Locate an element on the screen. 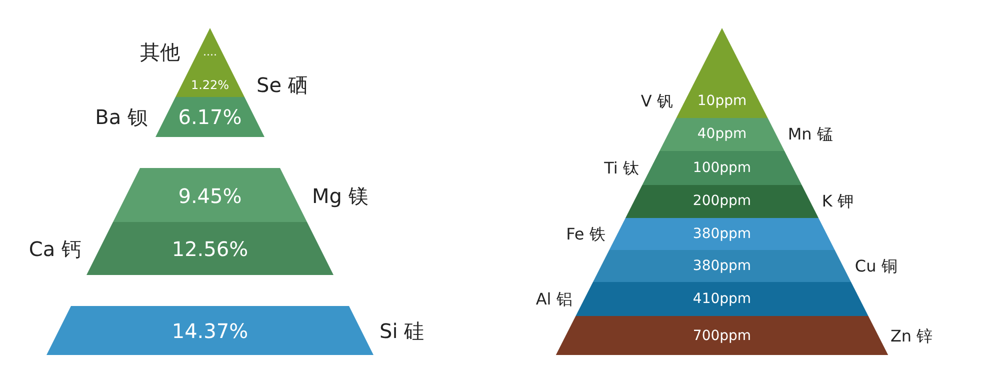 Image resolution: width=981 pixels, height=382 pixels. category-label: Si 硅 is located at coordinates (402, 331).